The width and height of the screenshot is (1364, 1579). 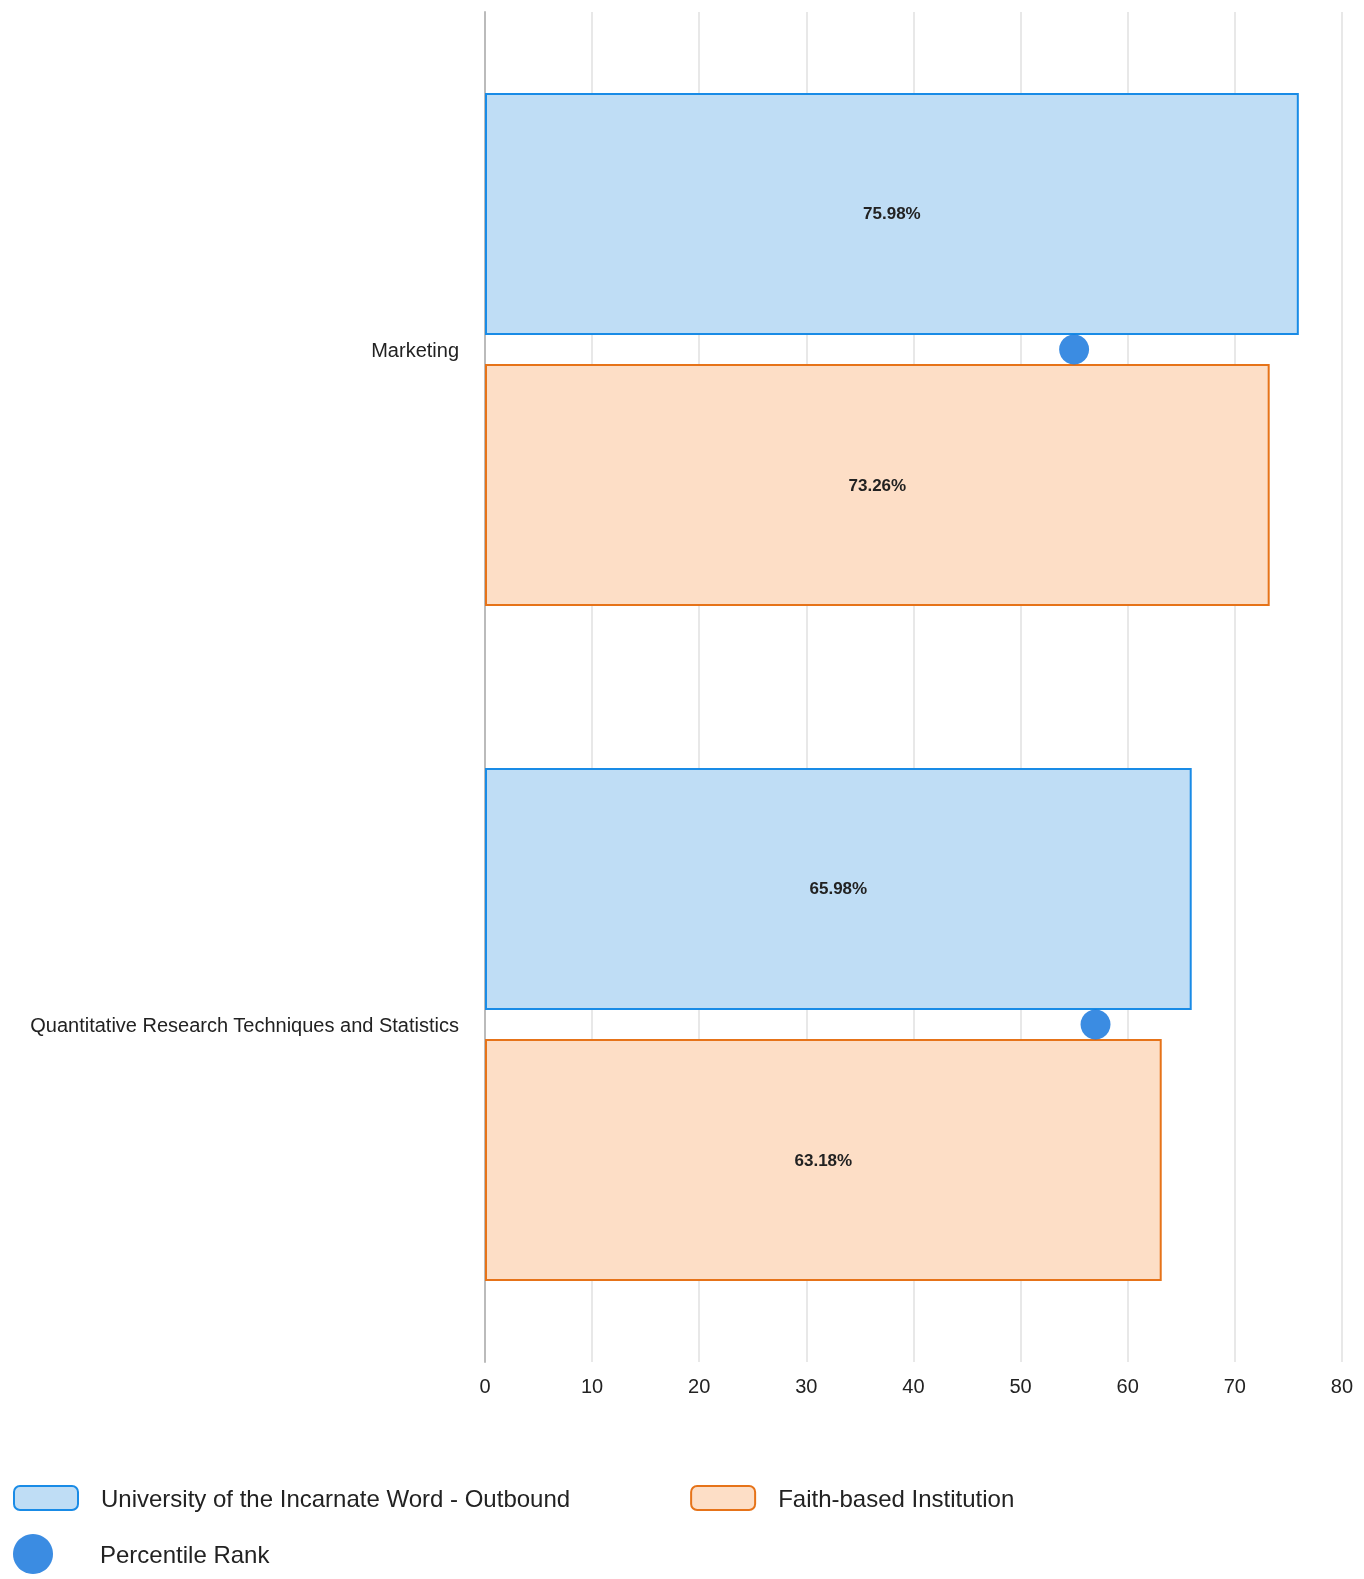 I want to click on data-label: 75.98%, so click(x=892, y=214).